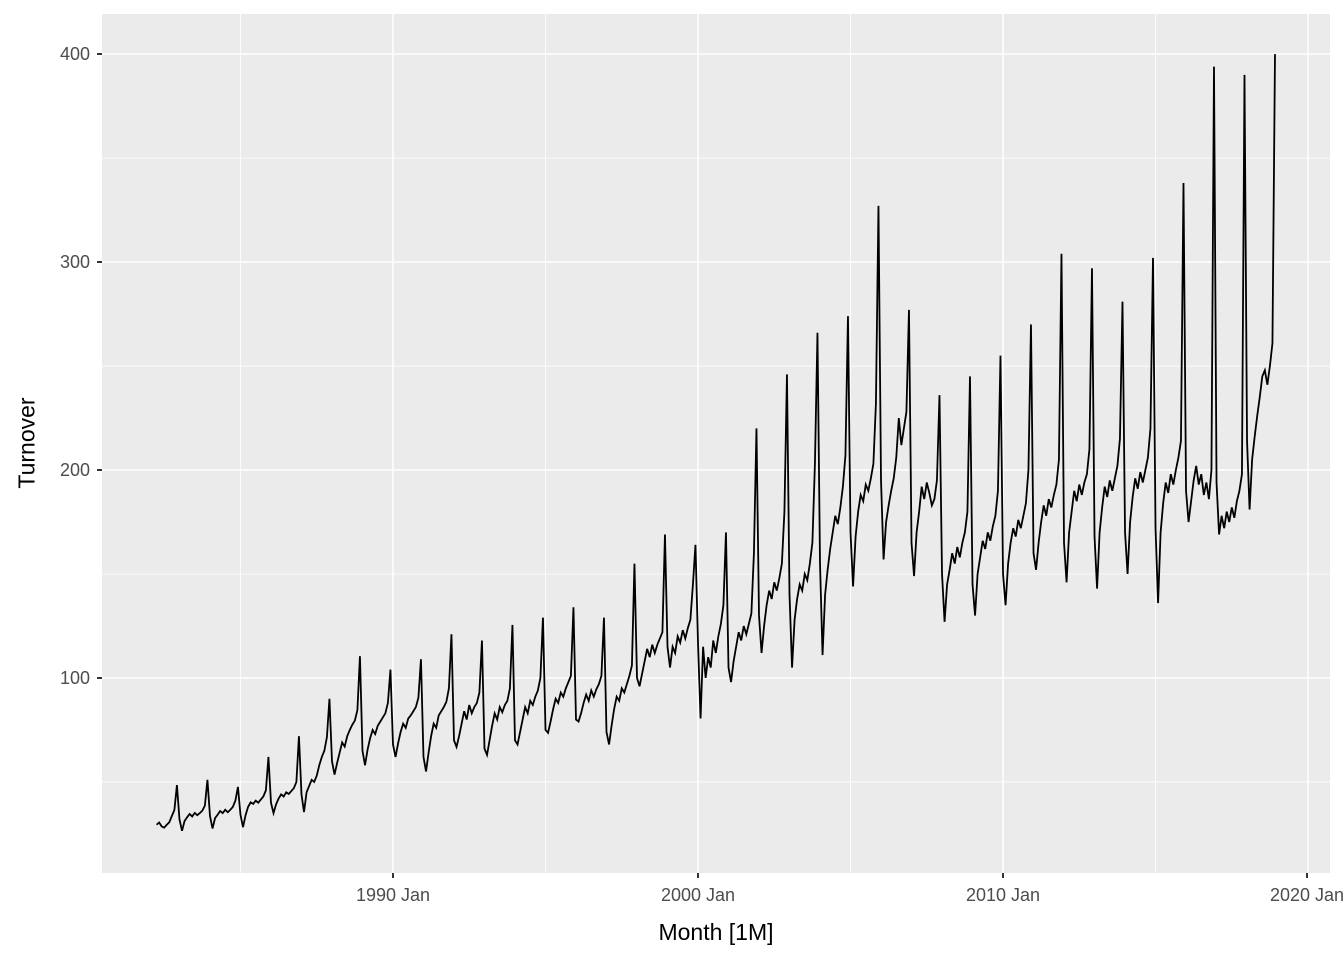 This screenshot has width=1344, height=960. I want to click on y-axis-title: Turnover, so click(26, 443).